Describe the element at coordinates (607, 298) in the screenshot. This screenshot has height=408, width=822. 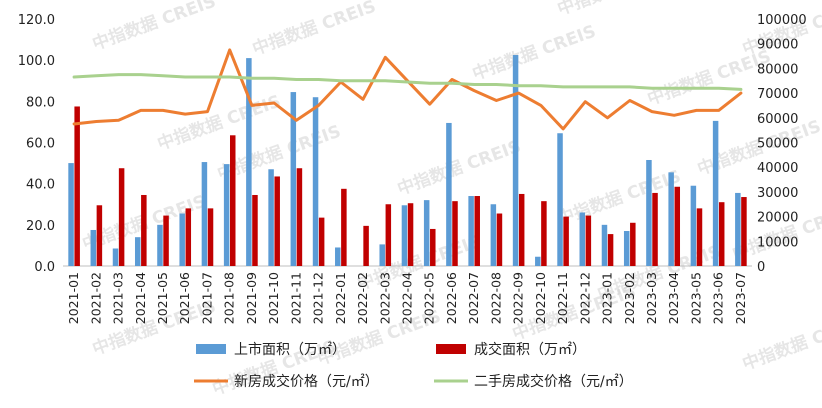
I see `x-tick-label: 2023-01` at that location.